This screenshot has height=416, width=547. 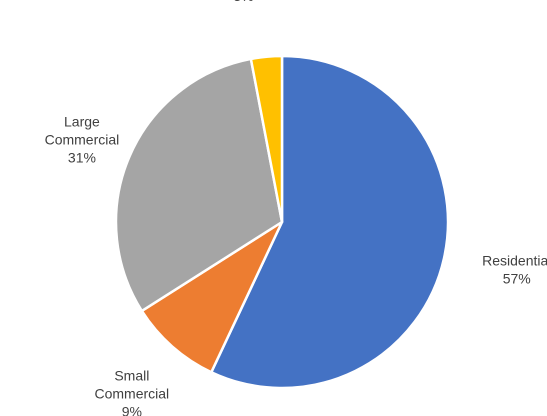 What do you see at coordinates (82, 157) in the screenshot?
I see `data-label-value: 31%` at bounding box center [82, 157].